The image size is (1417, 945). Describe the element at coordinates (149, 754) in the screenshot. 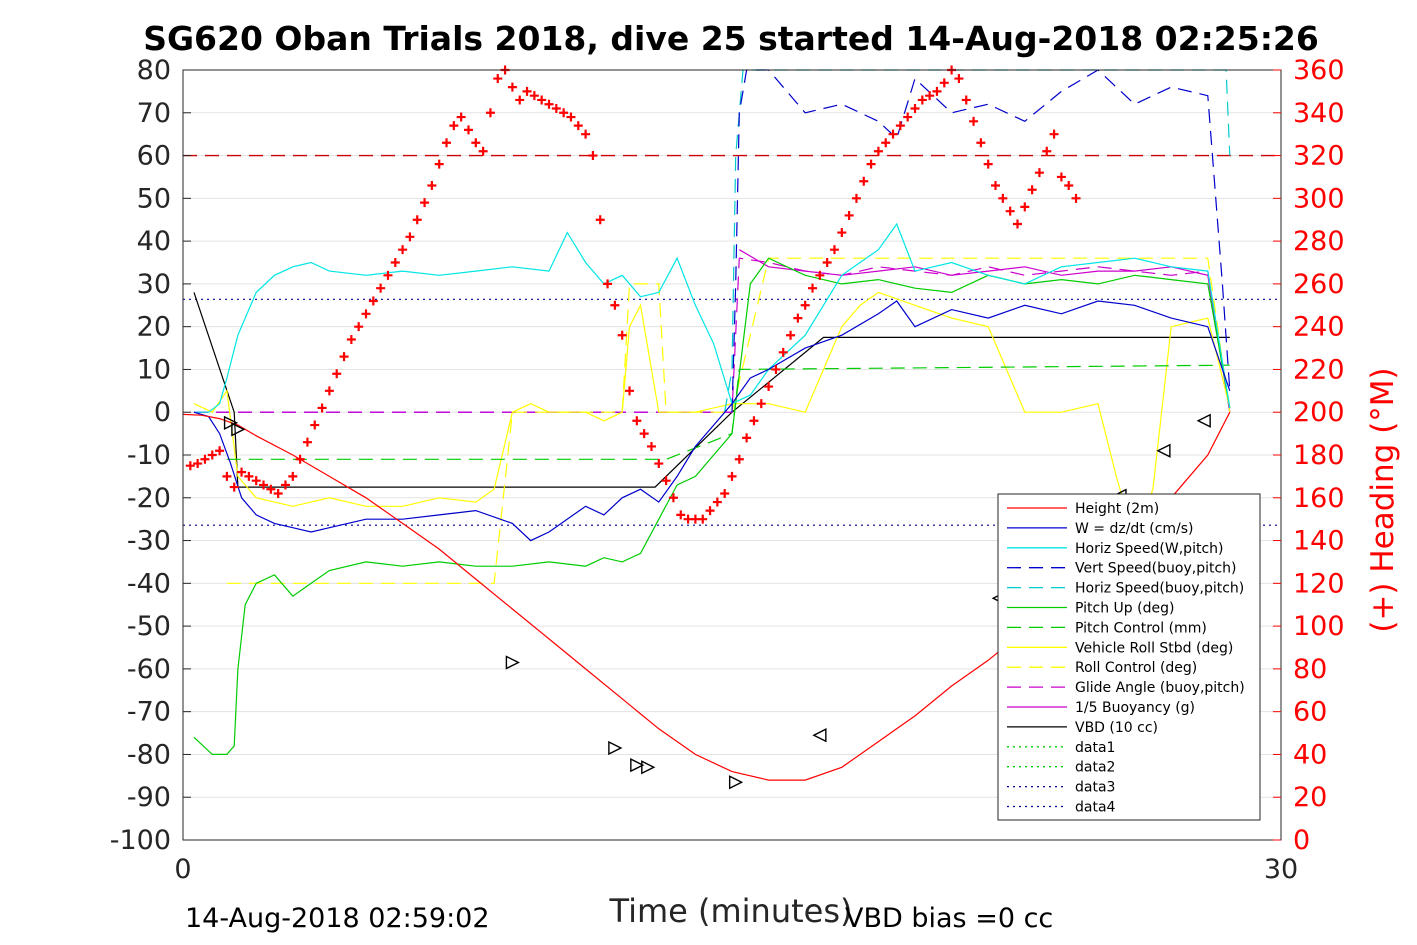

I see `left-tick-label: -80` at that location.